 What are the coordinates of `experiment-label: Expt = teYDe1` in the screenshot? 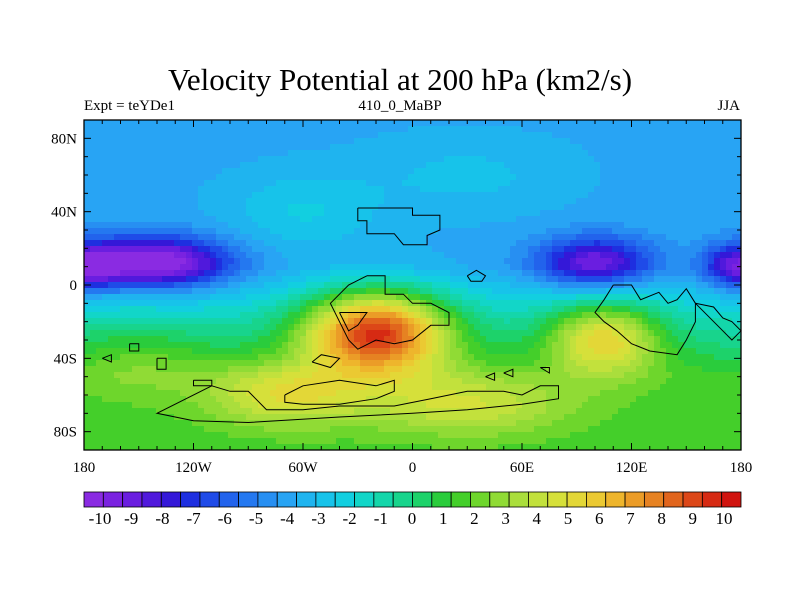 It's located at (129, 106).